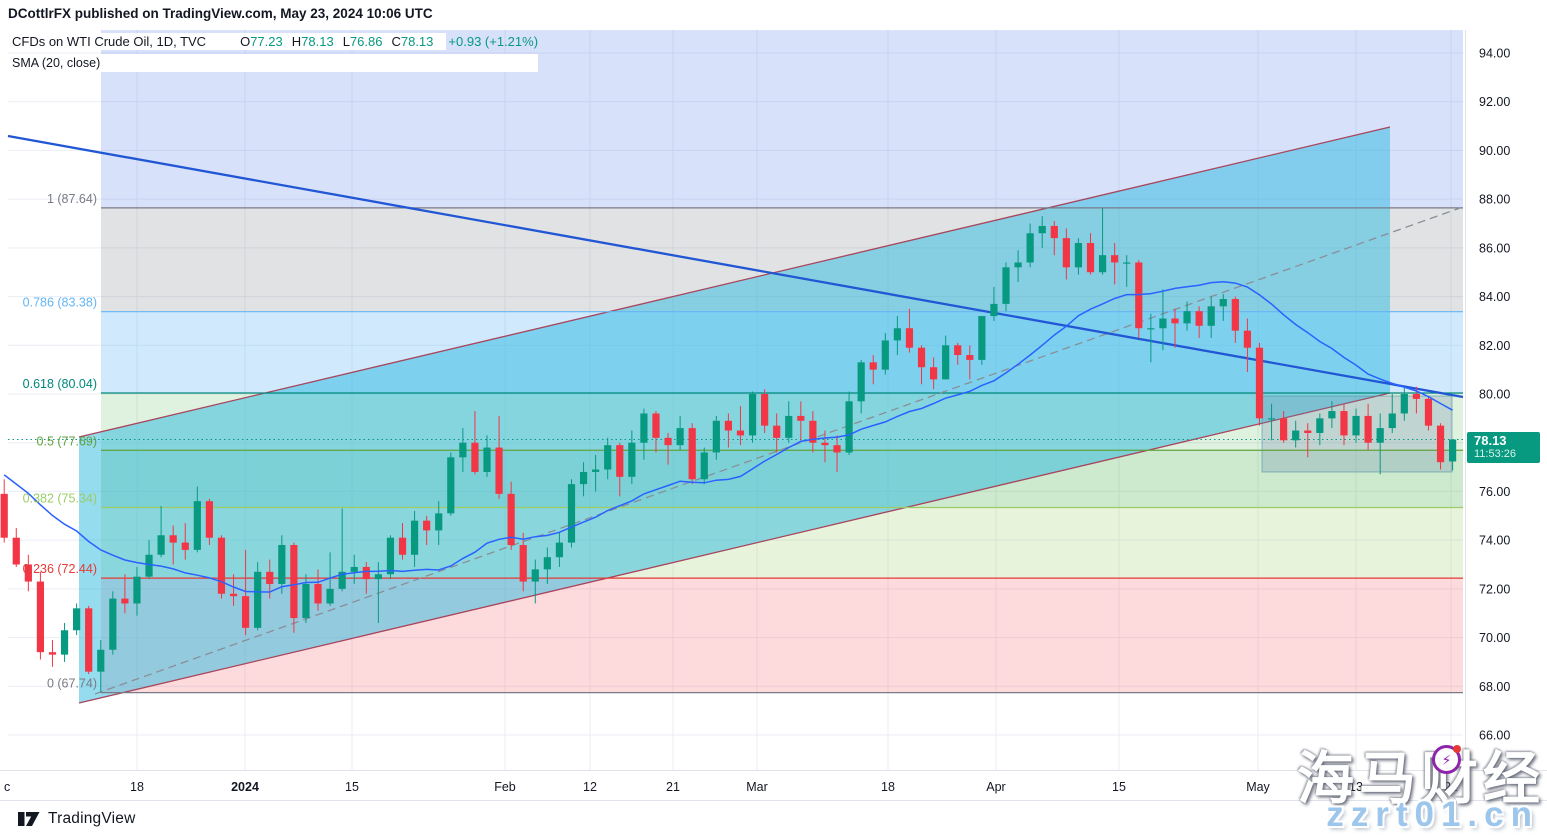  Describe the element at coordinates (995, 787) in the screenshot. I see `svg-text: Apr` at that location.